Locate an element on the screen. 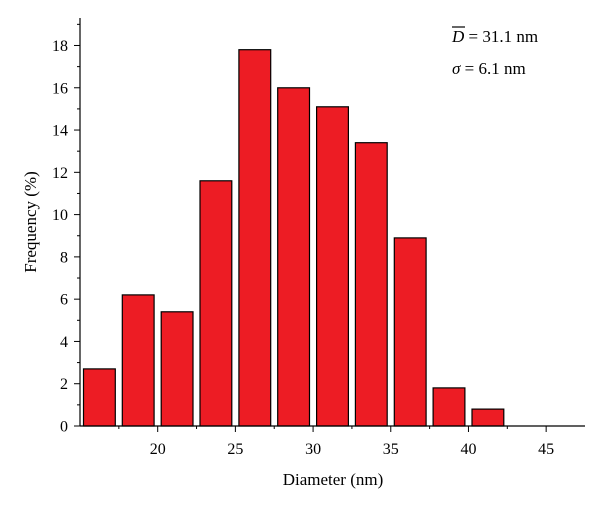  x-axis-title: Diameter (nm) is located at coordinates (333, 479).